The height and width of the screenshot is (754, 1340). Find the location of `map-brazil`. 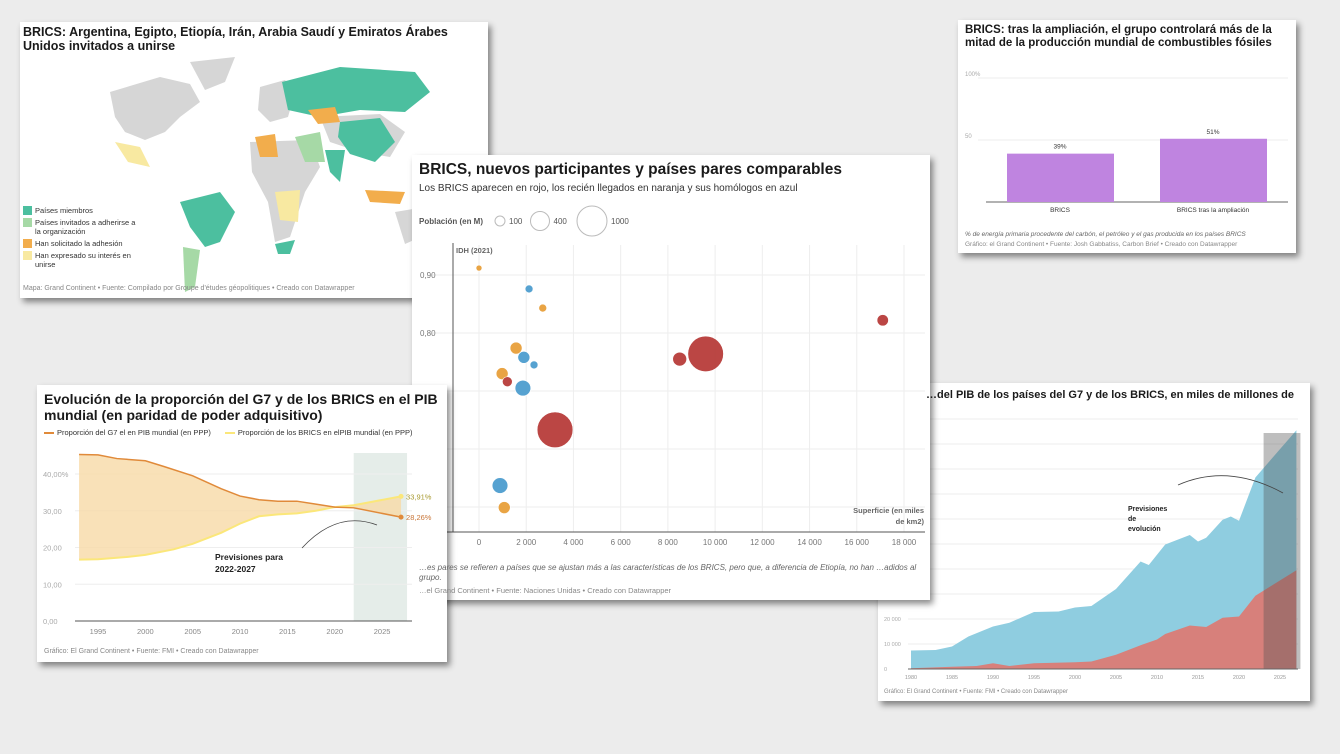

map-brazil is located at coordinates (207, 219).